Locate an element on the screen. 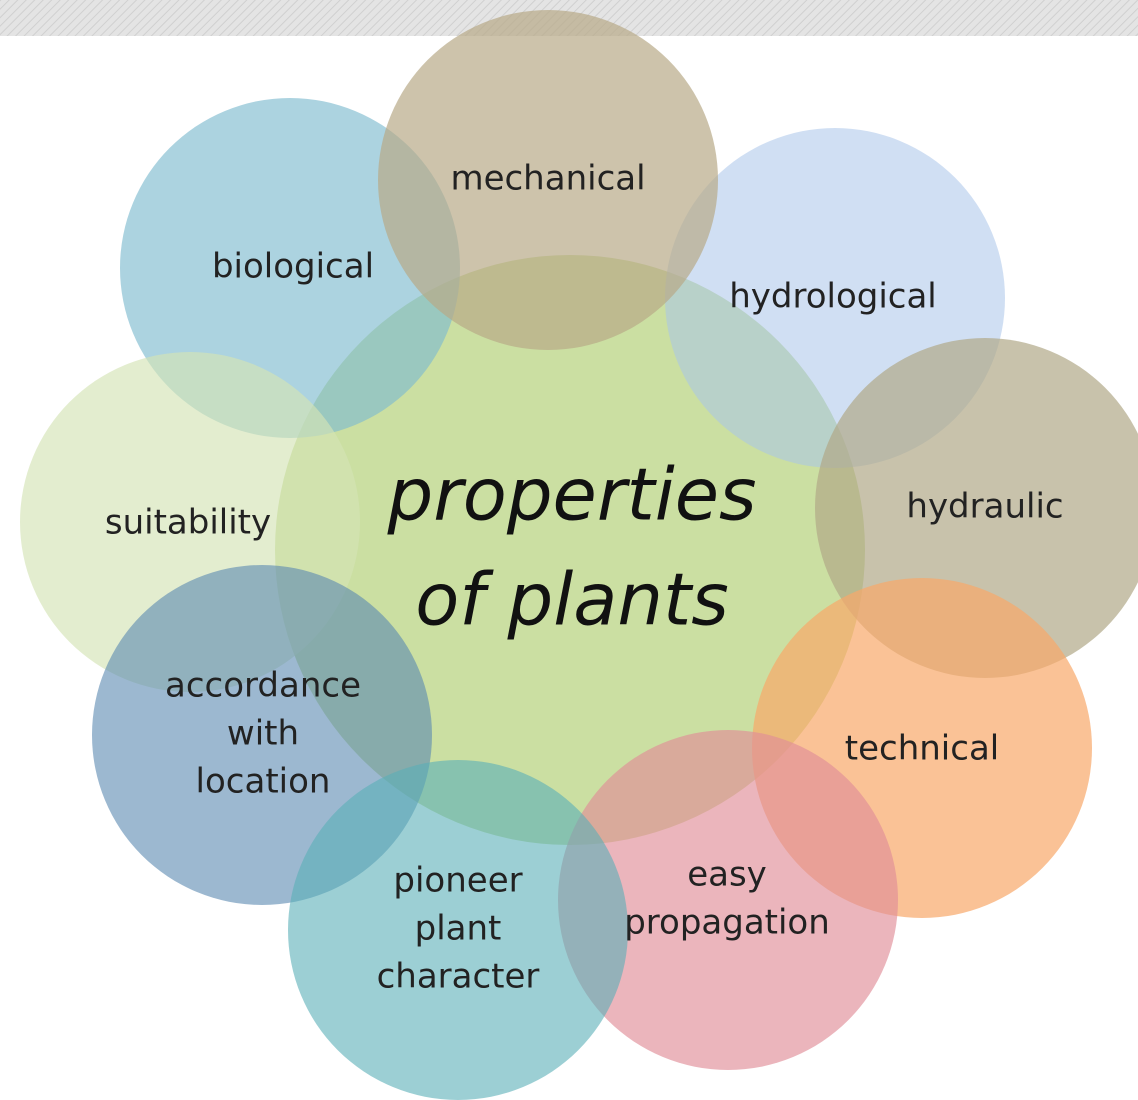  node-label: hydraulic is located at coordinates (984, 507).